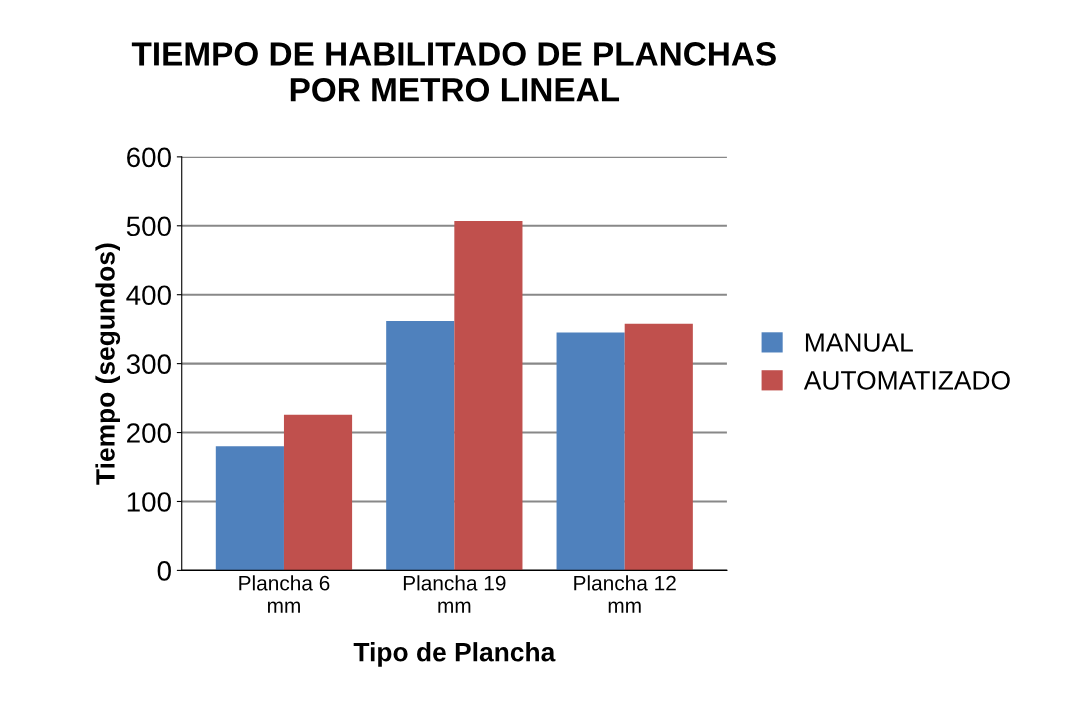  Describe the element at coordinates (453, 72) in the screenshot. I see `chart-title: TIEMPO DE HABILITADO DE PLANCHAS POR METRO LINEAL` at that location.